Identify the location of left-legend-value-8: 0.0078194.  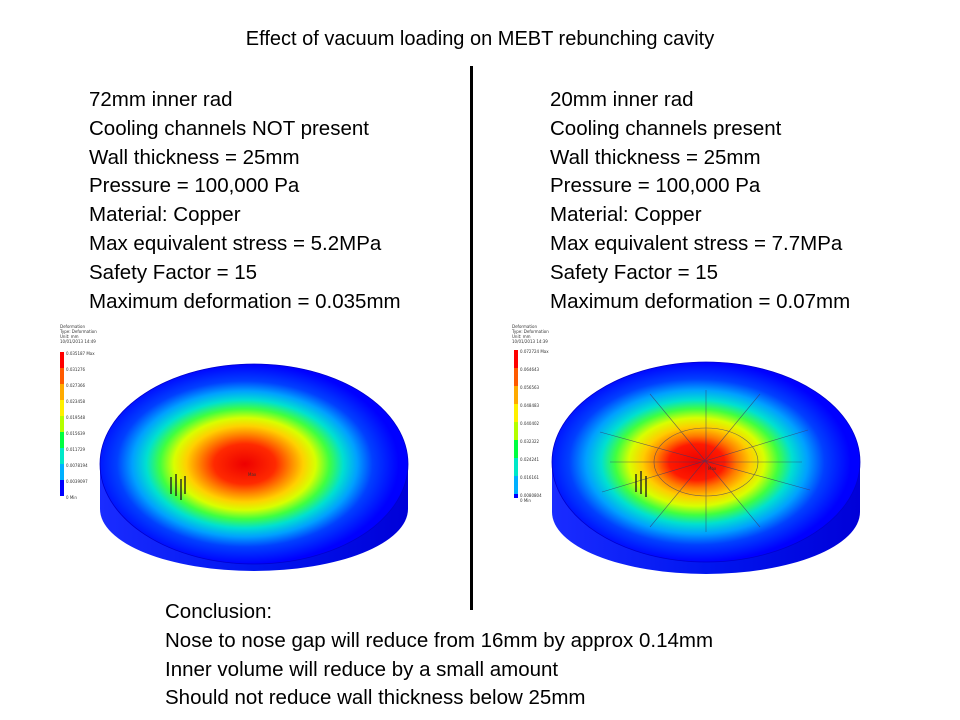
(77, 465).